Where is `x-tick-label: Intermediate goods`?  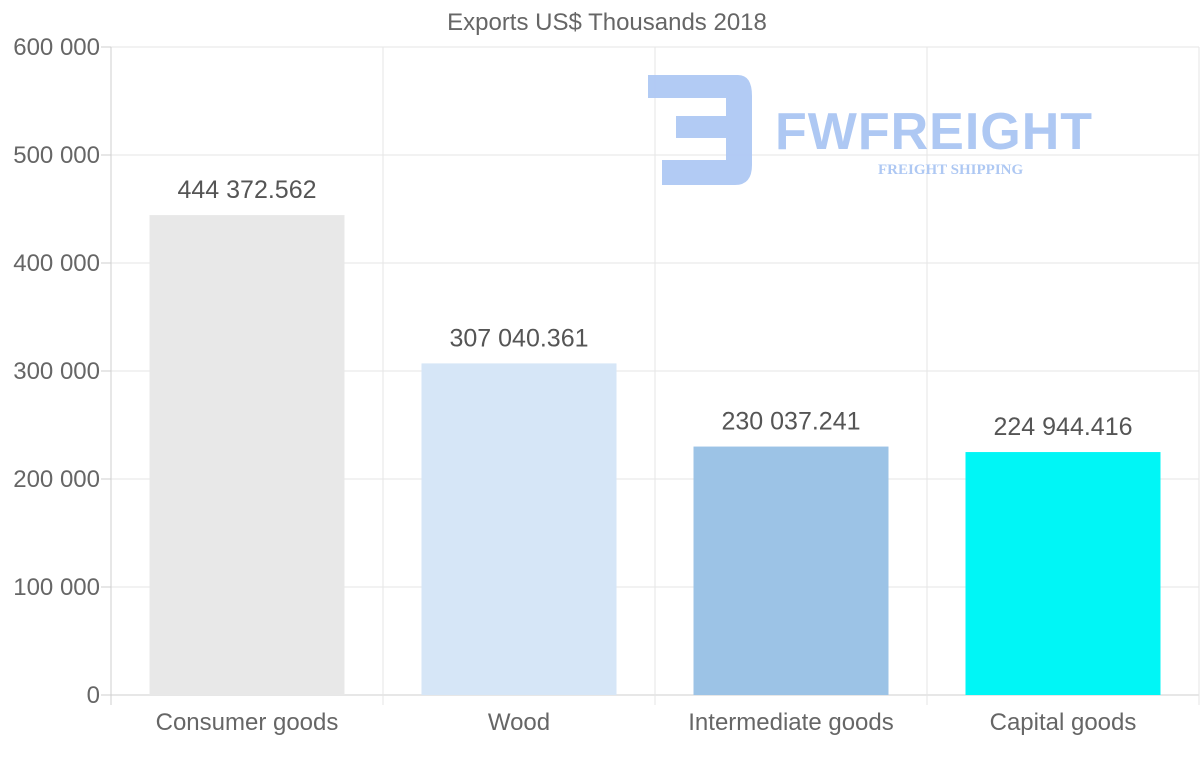
x-tick-label: Intermediate goods is located at coordinates (790, 722).